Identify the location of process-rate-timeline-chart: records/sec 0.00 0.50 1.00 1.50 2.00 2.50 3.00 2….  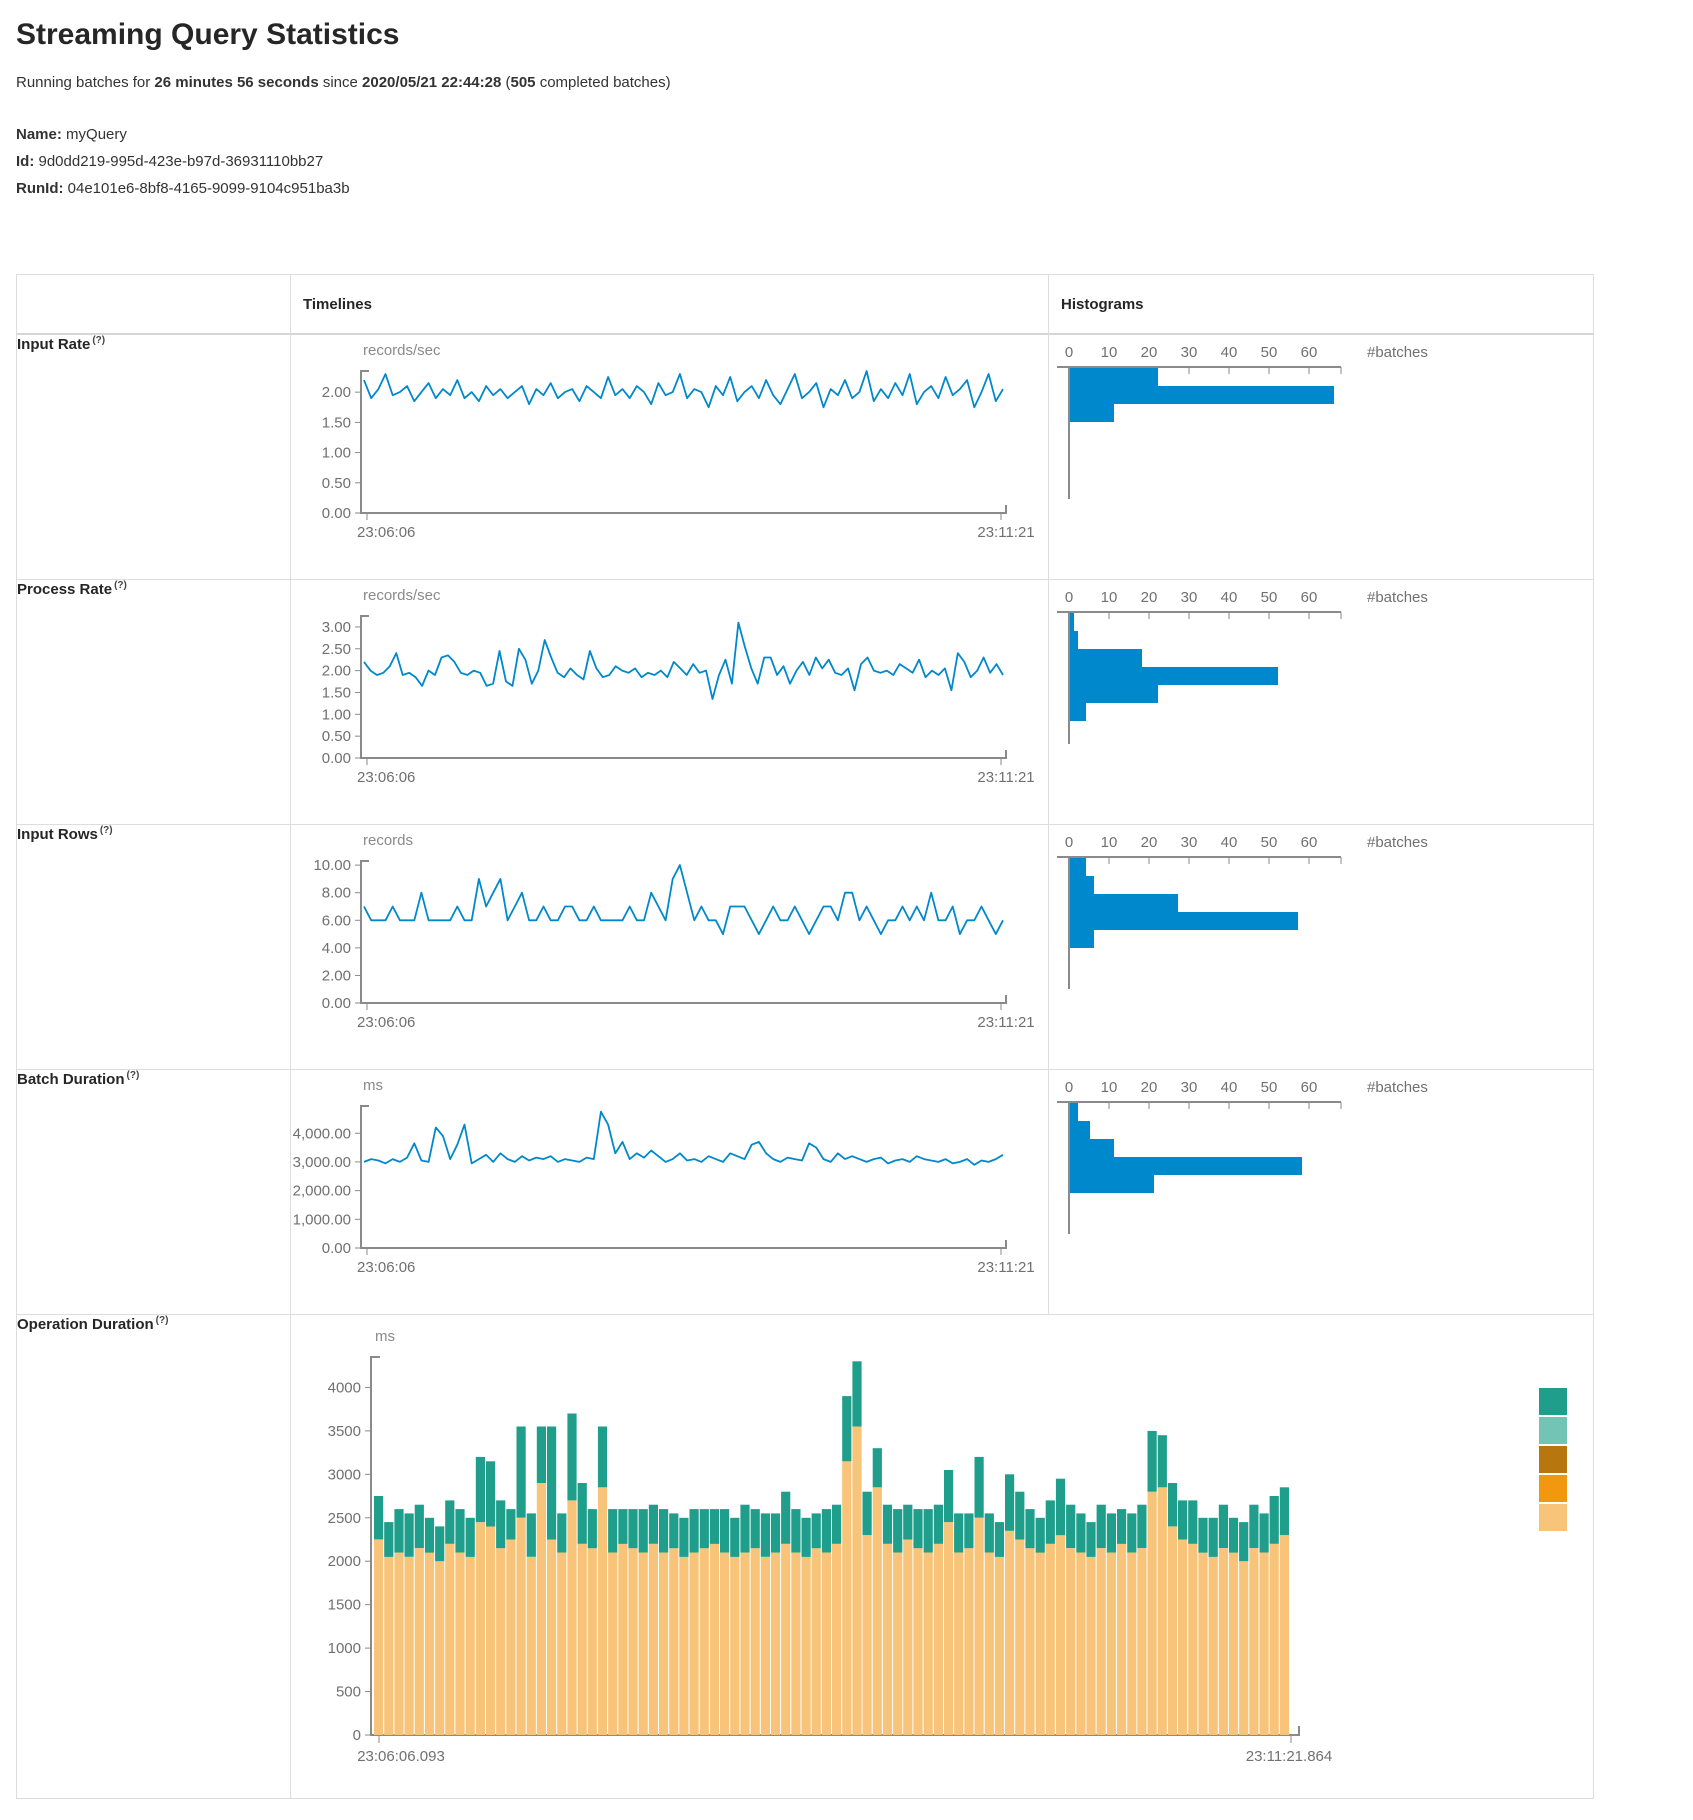
(678, 686).